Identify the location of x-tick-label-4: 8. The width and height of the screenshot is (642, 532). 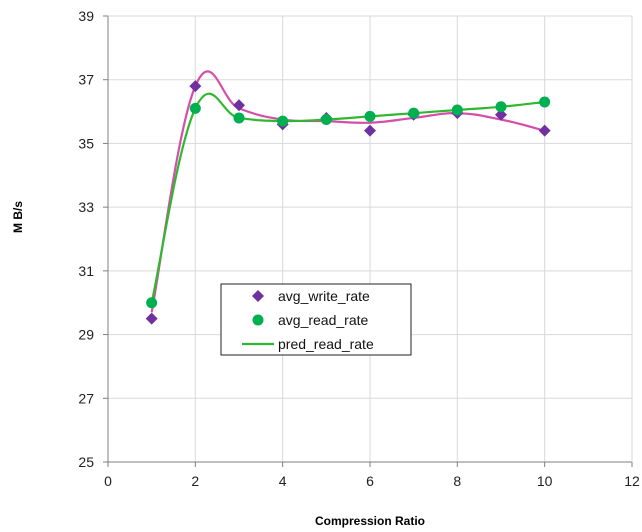
(457, 481).